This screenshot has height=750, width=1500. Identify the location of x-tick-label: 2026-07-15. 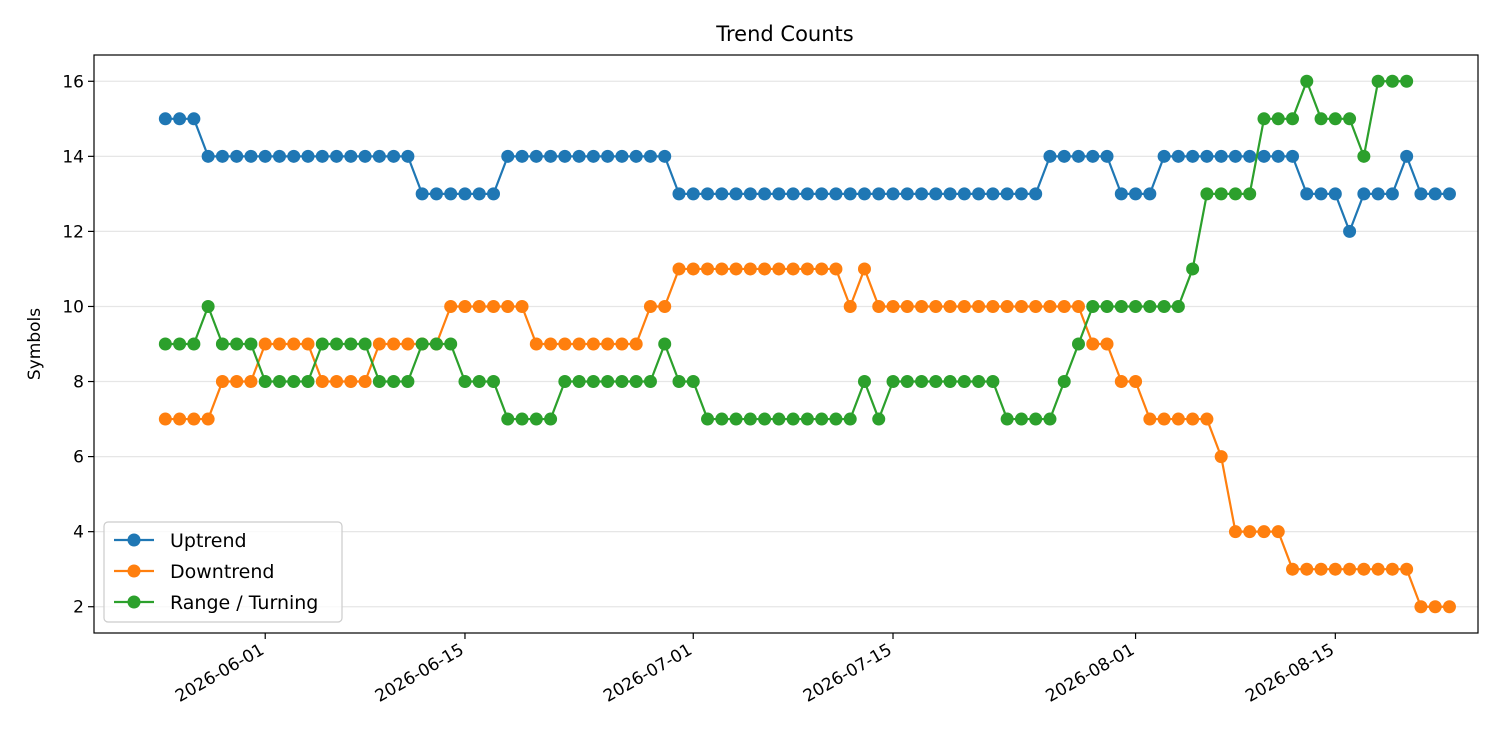
(848, 673).